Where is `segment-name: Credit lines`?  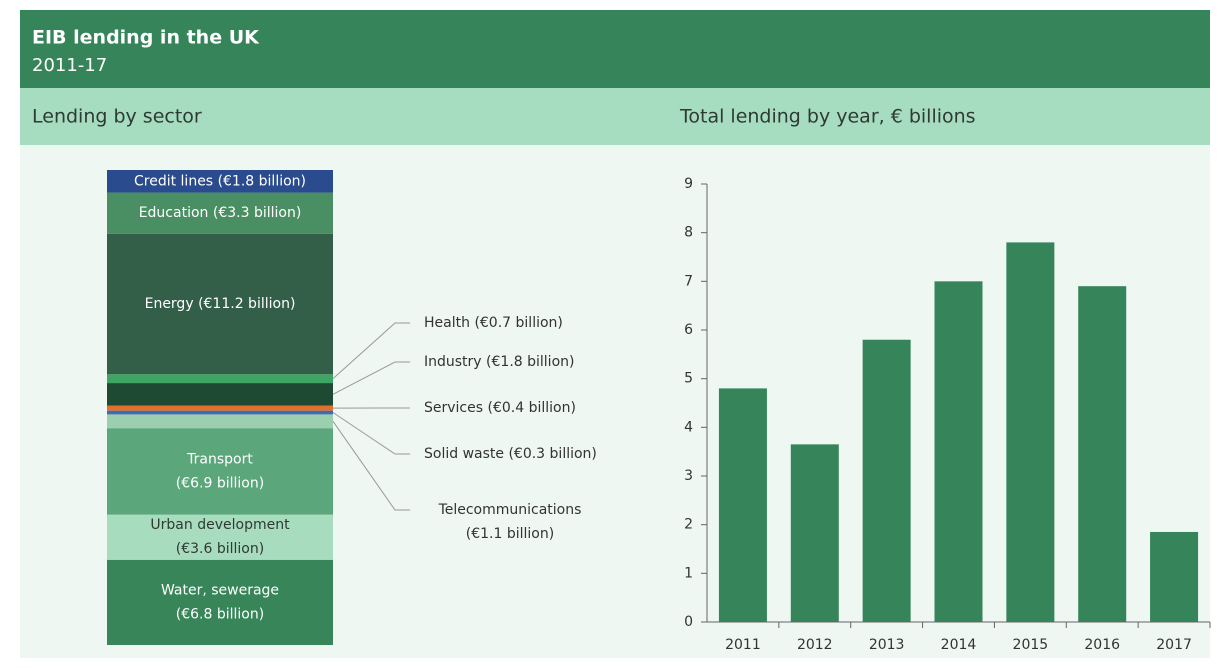 segment-name: Credit lines is located at coordinates (173, 181).